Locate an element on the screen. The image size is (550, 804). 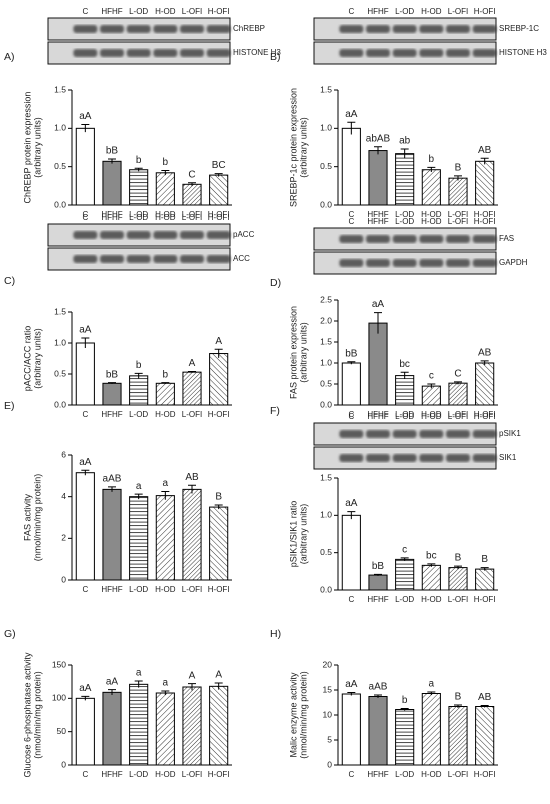
y-axis-unit: (nmol/min/mg protein) is located at coordinates (303, 715).